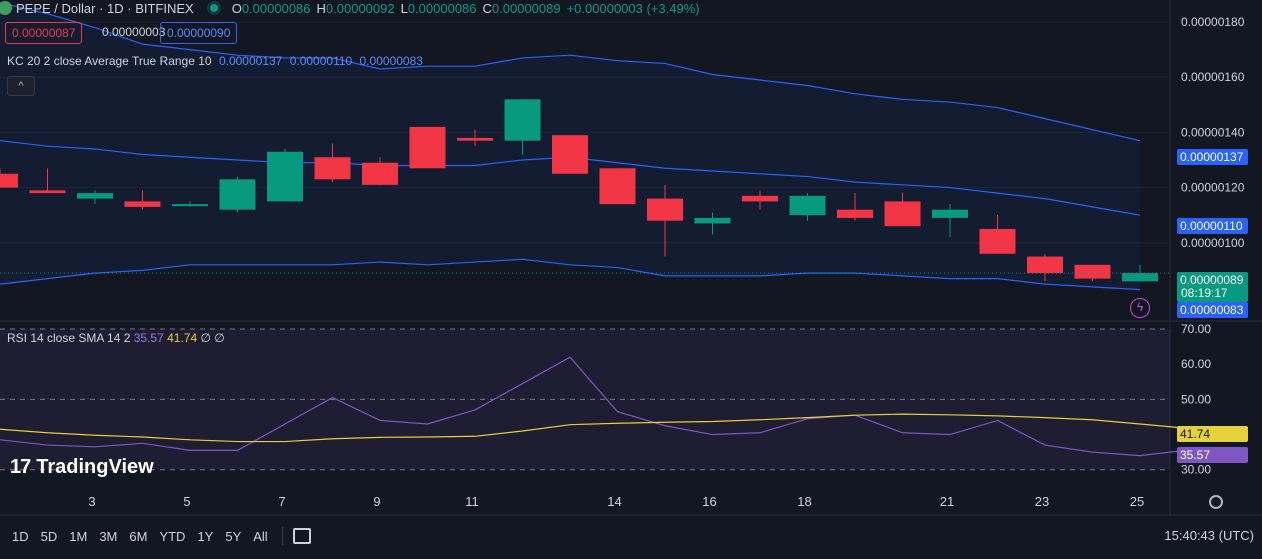 The height and width of the screenshot is (559, 1262). Describe the element at coordinates (614, 501) in the screenshot. I see `time-tick-label: 14` at that location.